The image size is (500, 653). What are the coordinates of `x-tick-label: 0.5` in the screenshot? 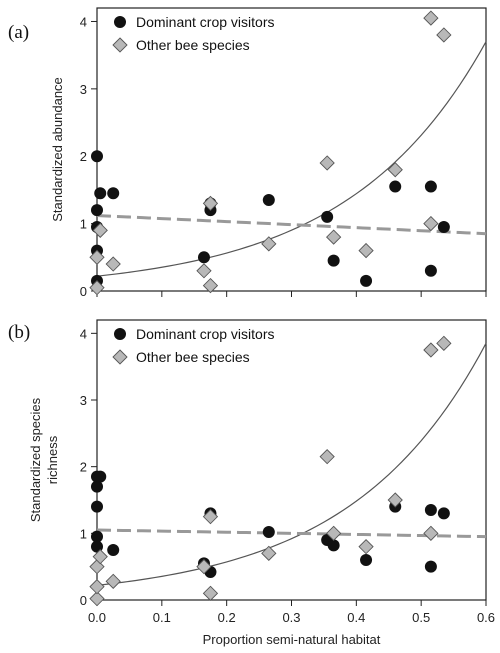 It's located at (421, 617).